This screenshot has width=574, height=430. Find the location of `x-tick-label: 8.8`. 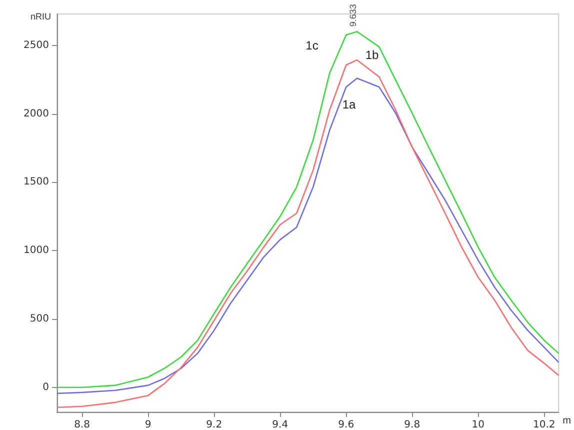

x-tick-label: 8.8 is located at coordinates (82, 425).